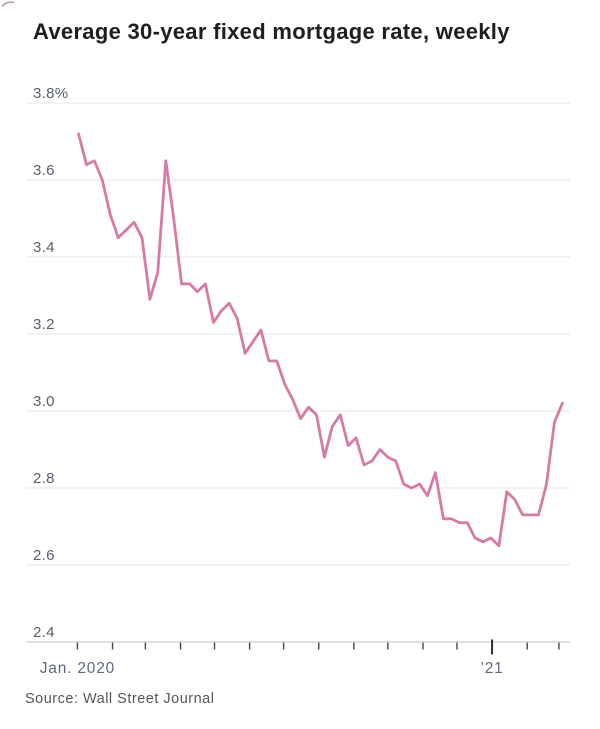 The height and width of the screenshot is (729, 600). What do you see at coordinates (44, 324) in the screenshot?
I see `y-axis-tick-label: 3.2` at bounding box center [44, 324].